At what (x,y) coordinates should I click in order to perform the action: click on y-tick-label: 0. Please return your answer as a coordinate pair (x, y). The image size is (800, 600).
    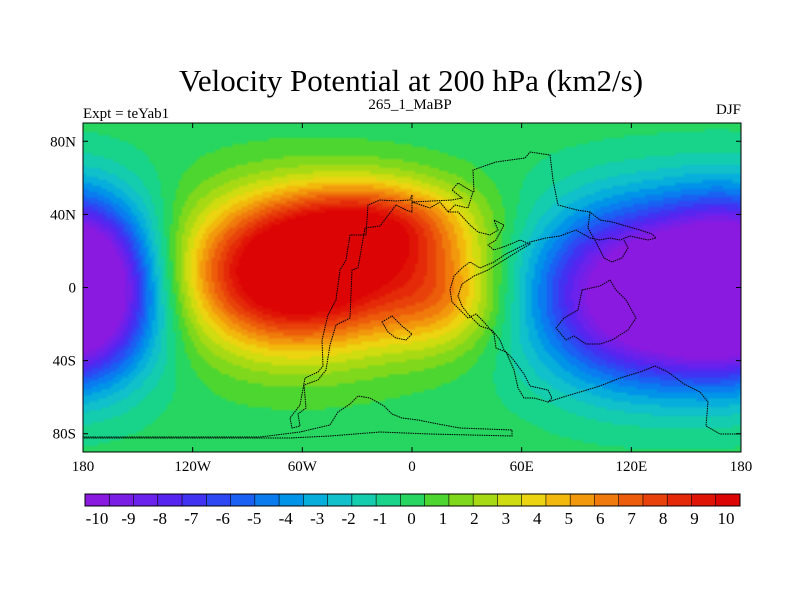
    Looking at the image, I should click on (73, 289).